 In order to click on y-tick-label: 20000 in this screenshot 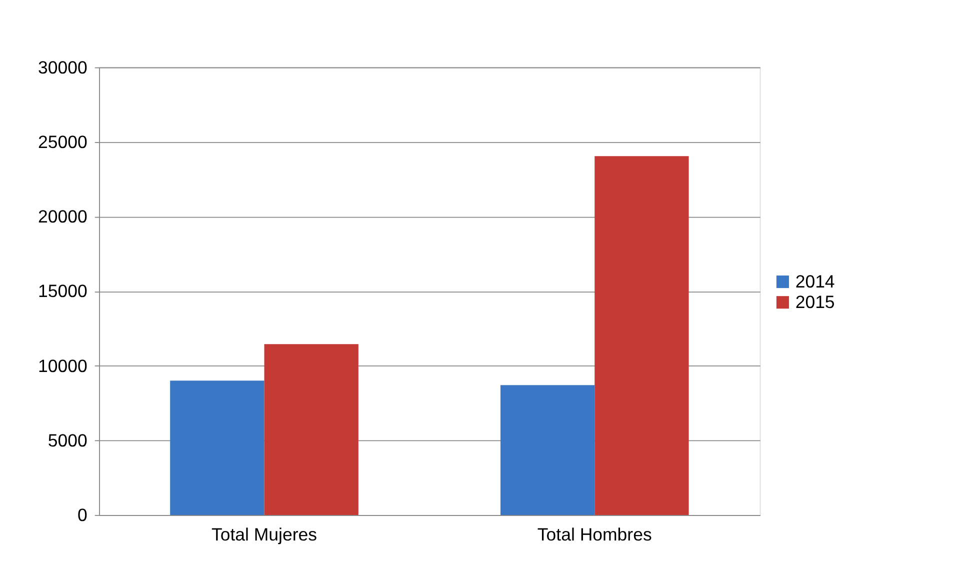, I will do `click(63, 216)`.